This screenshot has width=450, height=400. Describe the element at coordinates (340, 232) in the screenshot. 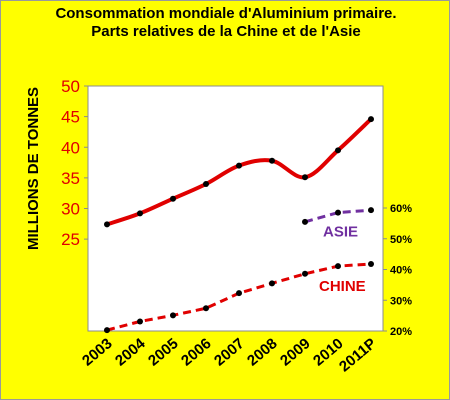

I see `series-label-asie: ASIE` at that location.